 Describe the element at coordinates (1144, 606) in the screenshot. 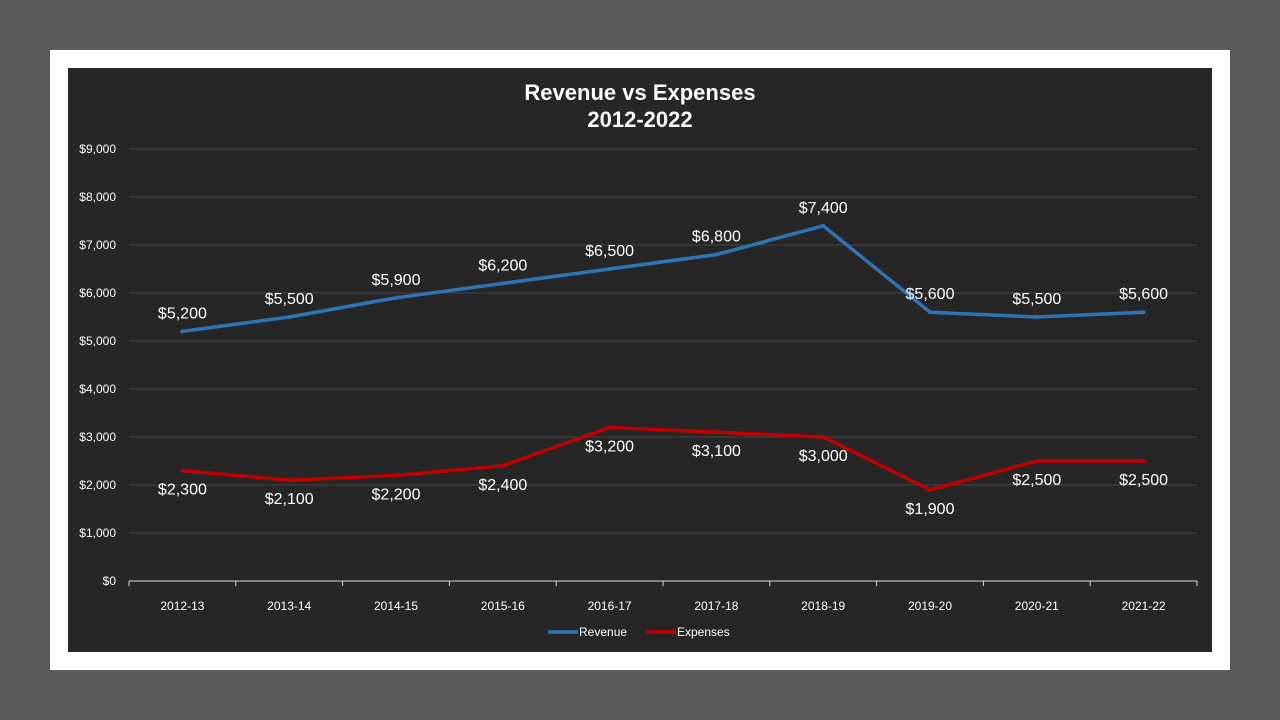

I see `x-tick-label: 2021-22` at that location.